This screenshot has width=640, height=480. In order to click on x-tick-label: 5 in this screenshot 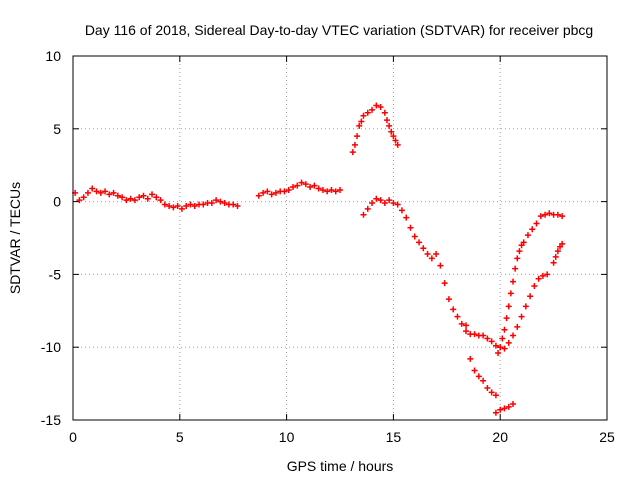, I will do `click(180, 437)`.